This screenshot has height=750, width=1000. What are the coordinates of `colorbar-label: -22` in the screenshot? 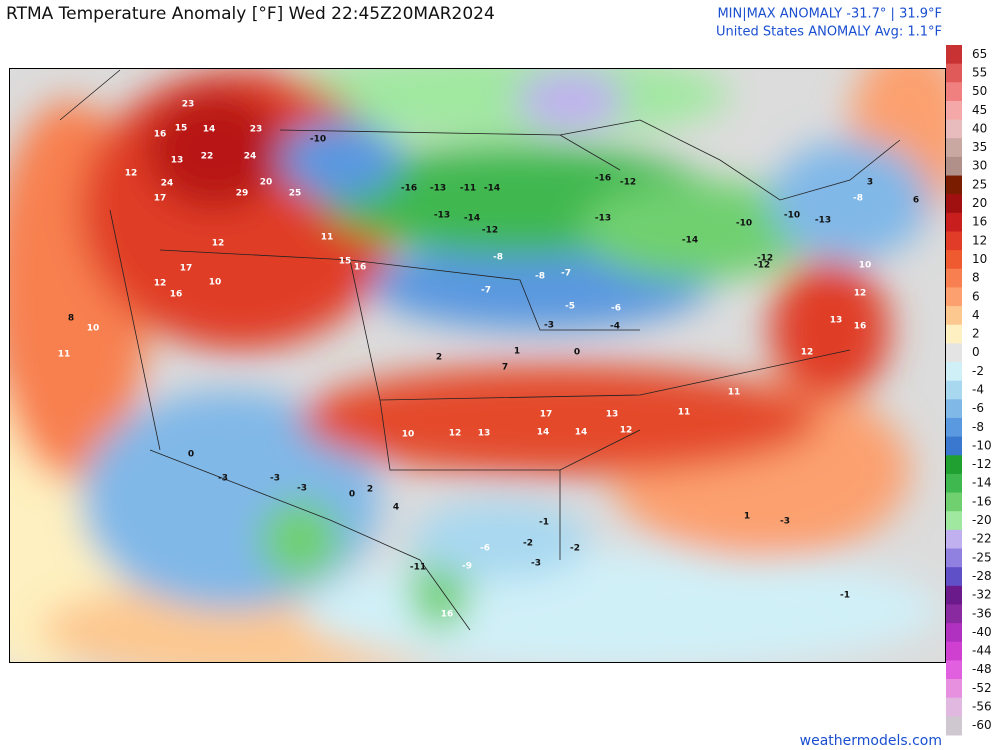 It's located at (982, 539).